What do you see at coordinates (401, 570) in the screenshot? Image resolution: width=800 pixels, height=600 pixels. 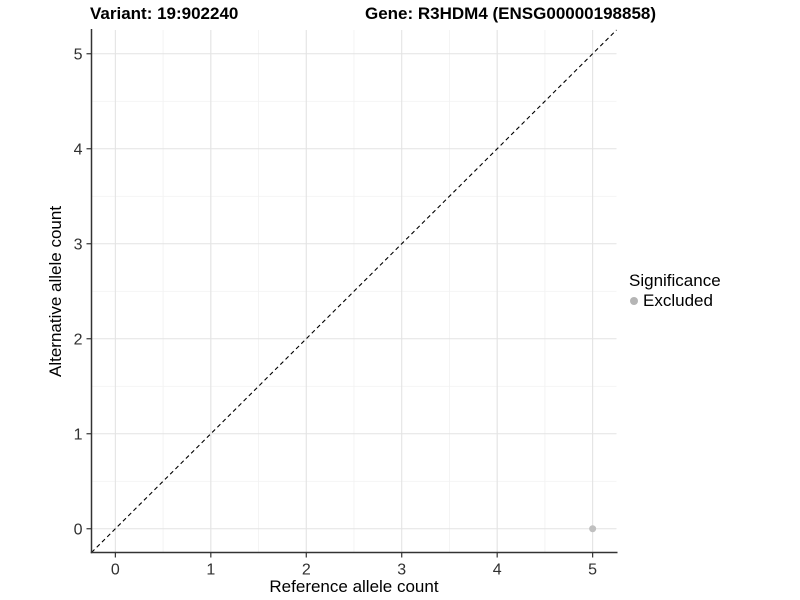 I see `x-tick-label: 3` at bounding box center [401, 570].